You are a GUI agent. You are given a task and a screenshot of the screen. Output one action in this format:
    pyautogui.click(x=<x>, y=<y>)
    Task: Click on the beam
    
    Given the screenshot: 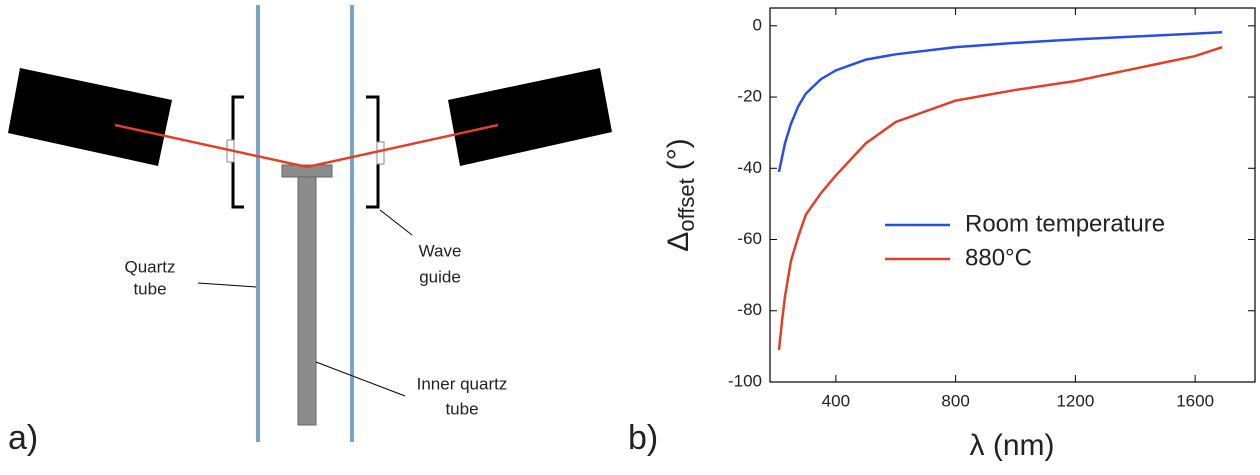 What is the action you would take?
    pyautogui.click(x=306, y=146)
    